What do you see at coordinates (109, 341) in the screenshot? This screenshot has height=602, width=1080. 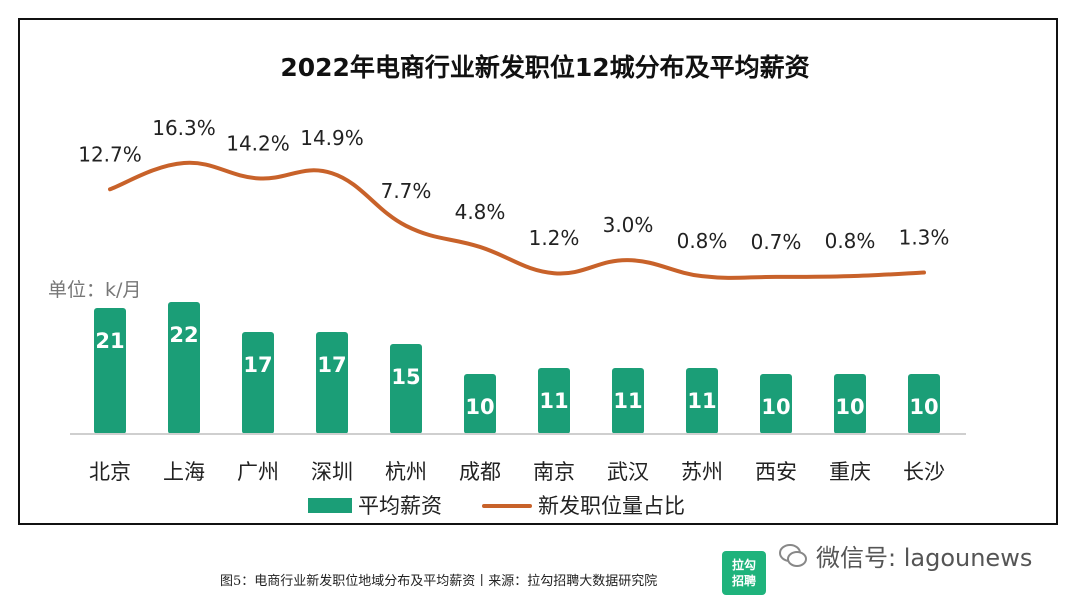 I see `bar-value-label: 21` at bounding box center [109, 341].